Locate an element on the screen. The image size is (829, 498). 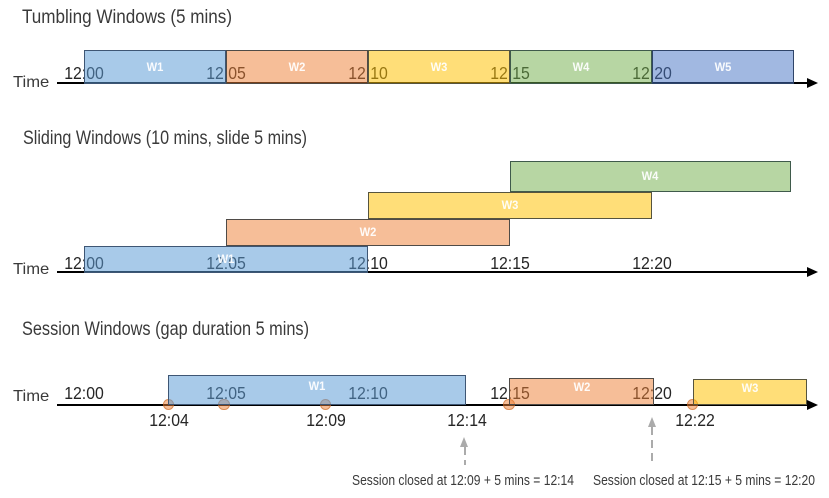
session-close-annotation-1: Session closed at 12:09 + 5 mins = 12:14 is located at coordinates (463, 480).